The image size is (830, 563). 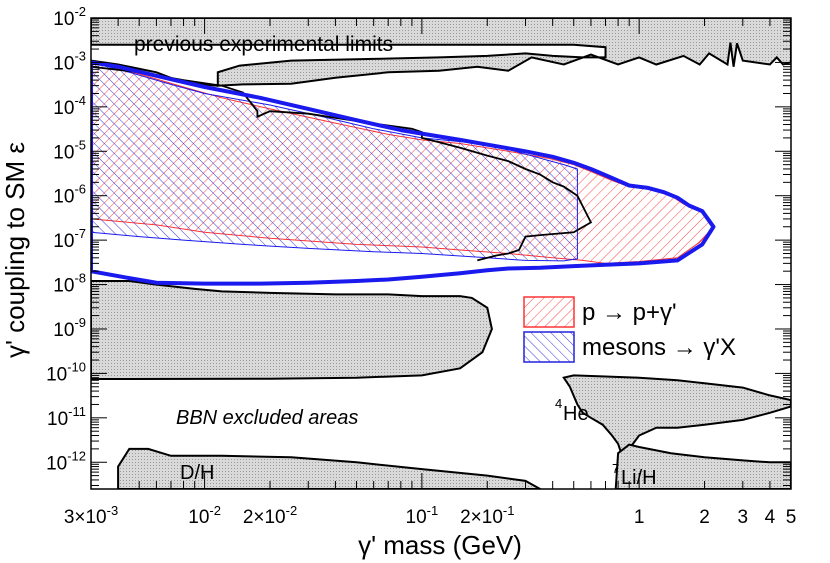 What do you see at coordinates (440, 545) in the screenshot?
I see `x-axis-label: γ' mass (GeV)` at bounding box center [440, 545].